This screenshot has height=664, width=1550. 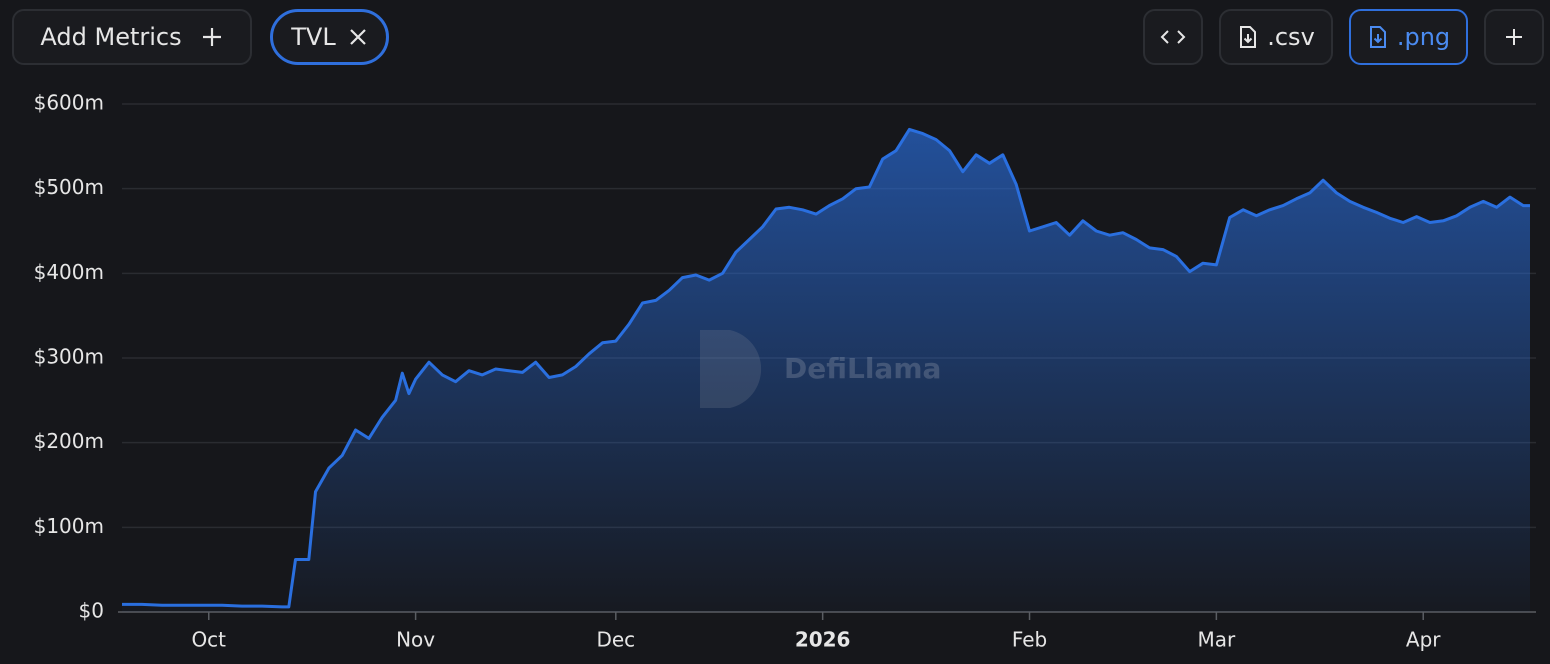 I want to click on y-tick-label: $400m, so click(x=69, y=272).